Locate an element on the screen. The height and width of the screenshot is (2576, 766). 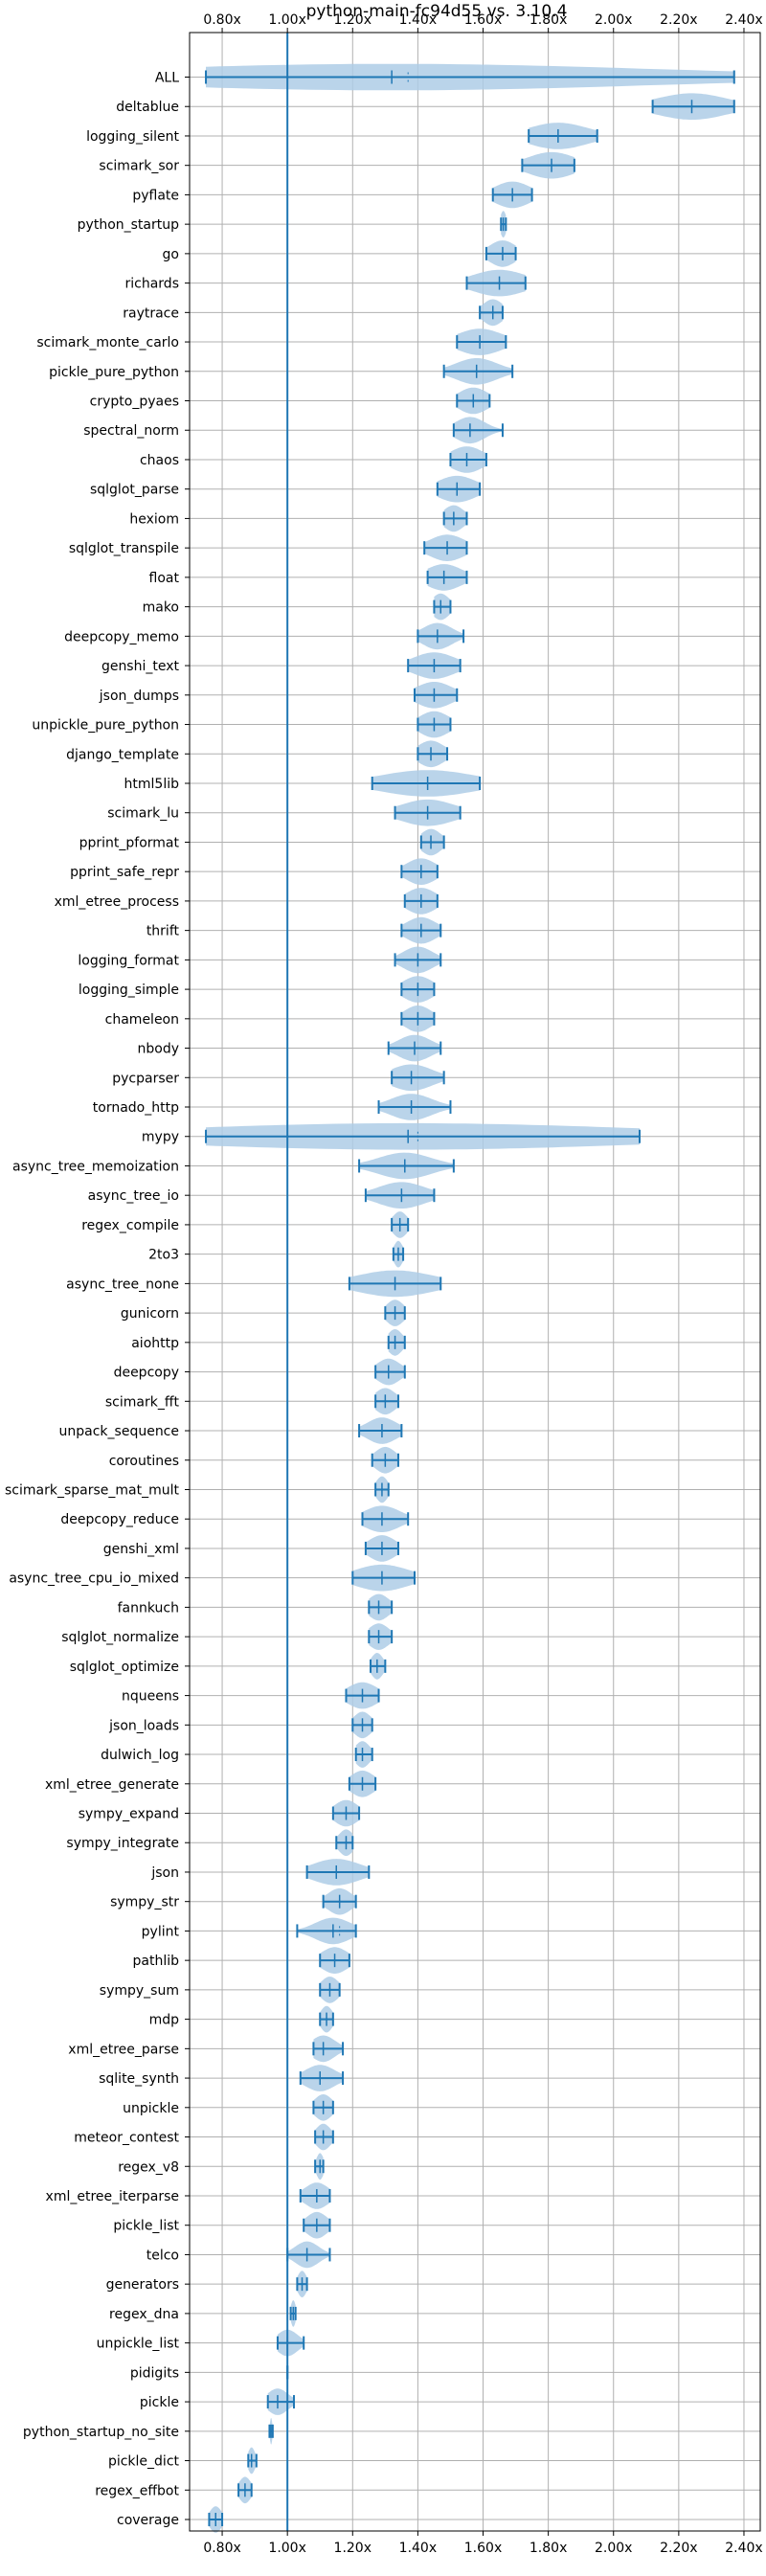
x-tick-label-top: 0.80x is located at coordinates (222, 20).